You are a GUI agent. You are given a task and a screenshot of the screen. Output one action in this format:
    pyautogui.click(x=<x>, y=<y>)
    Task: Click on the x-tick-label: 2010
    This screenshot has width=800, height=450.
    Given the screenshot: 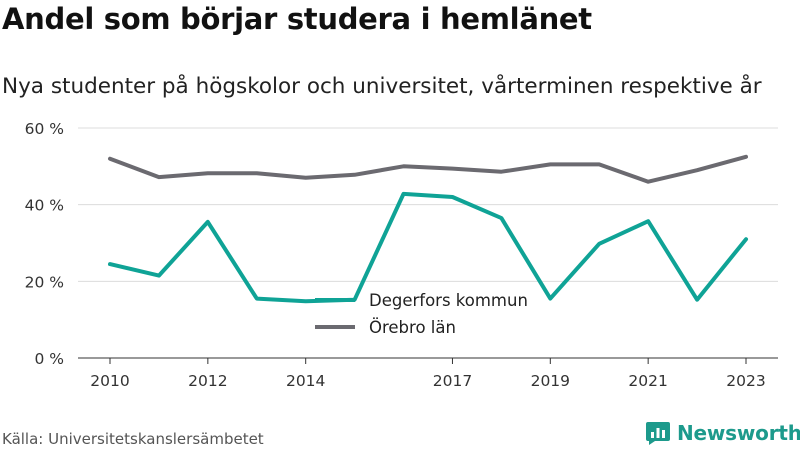 What is the action you would take?
    pyautogui.click(x=109, y=381)
    